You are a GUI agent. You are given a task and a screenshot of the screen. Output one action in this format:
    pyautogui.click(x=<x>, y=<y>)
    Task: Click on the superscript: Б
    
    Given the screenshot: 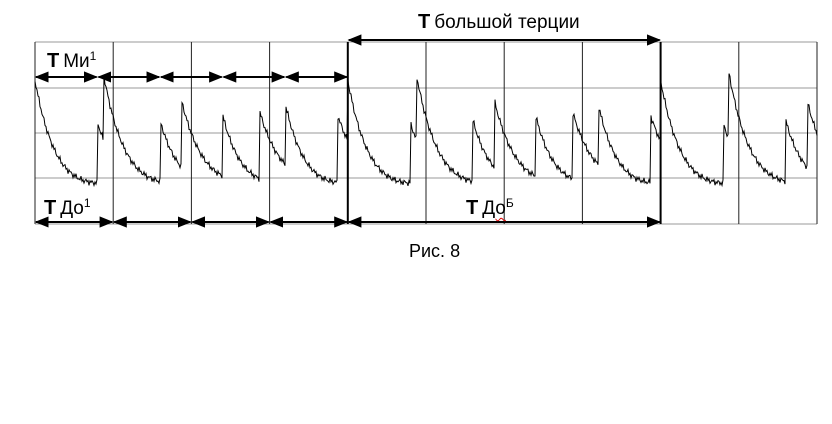 What is the action you would take?
    pyautogui.click(x=509, y=203)
    